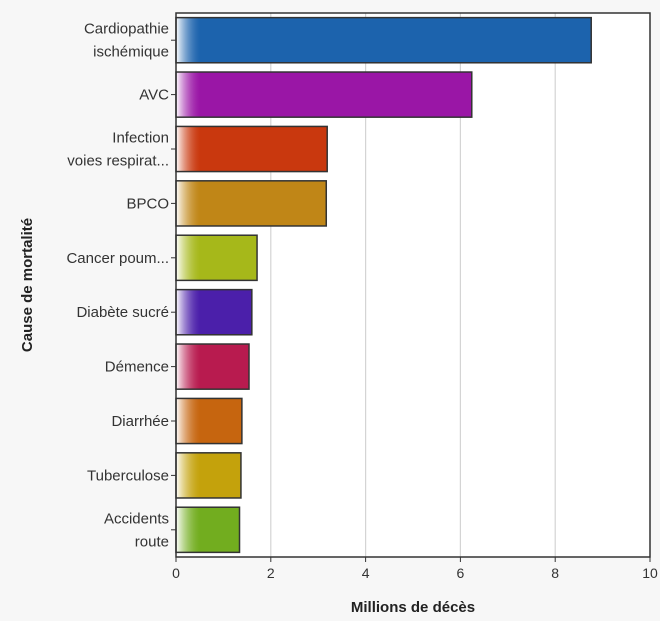  What do you see at coordinates (136, 530) in the screenshot?
I see `category-label: Accidents route` at bounding box center [136, 530].